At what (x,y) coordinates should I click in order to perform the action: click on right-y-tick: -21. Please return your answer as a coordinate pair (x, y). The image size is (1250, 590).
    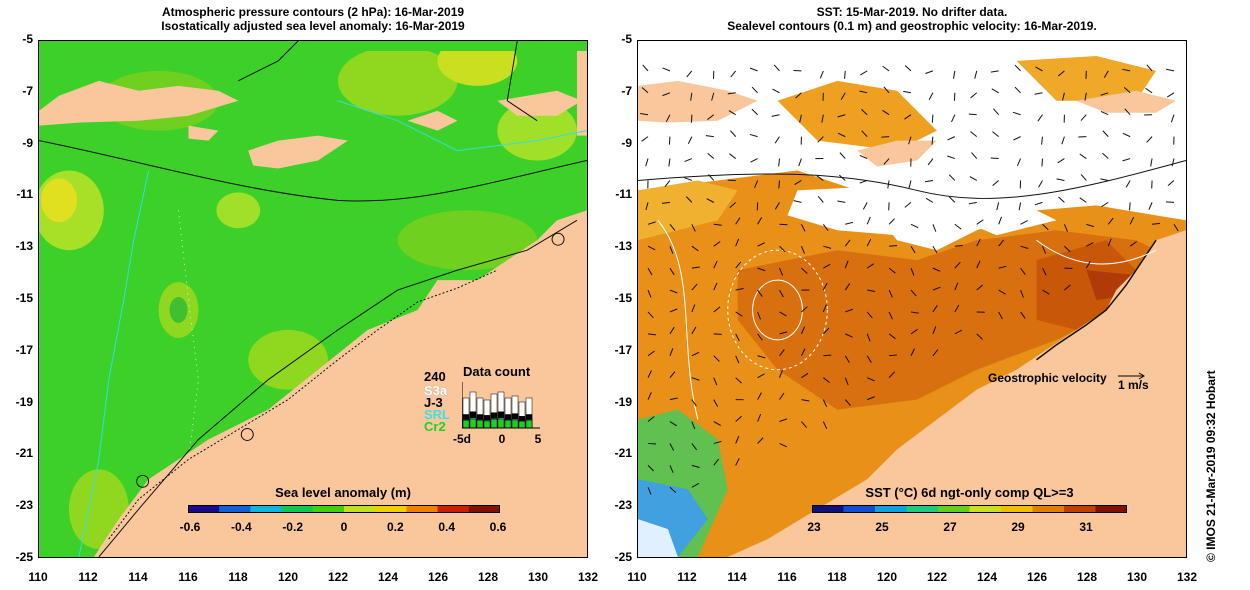
    Looking at the image, I should click on (623, 453).